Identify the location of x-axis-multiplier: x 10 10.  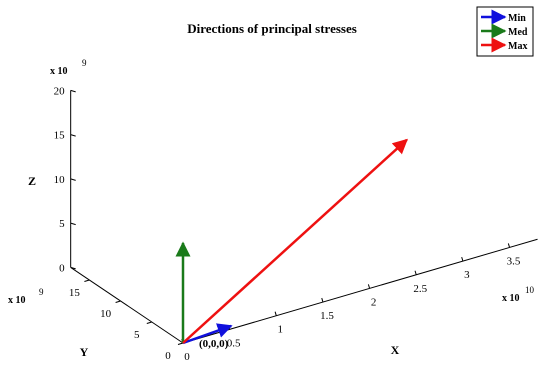
(518, 294).